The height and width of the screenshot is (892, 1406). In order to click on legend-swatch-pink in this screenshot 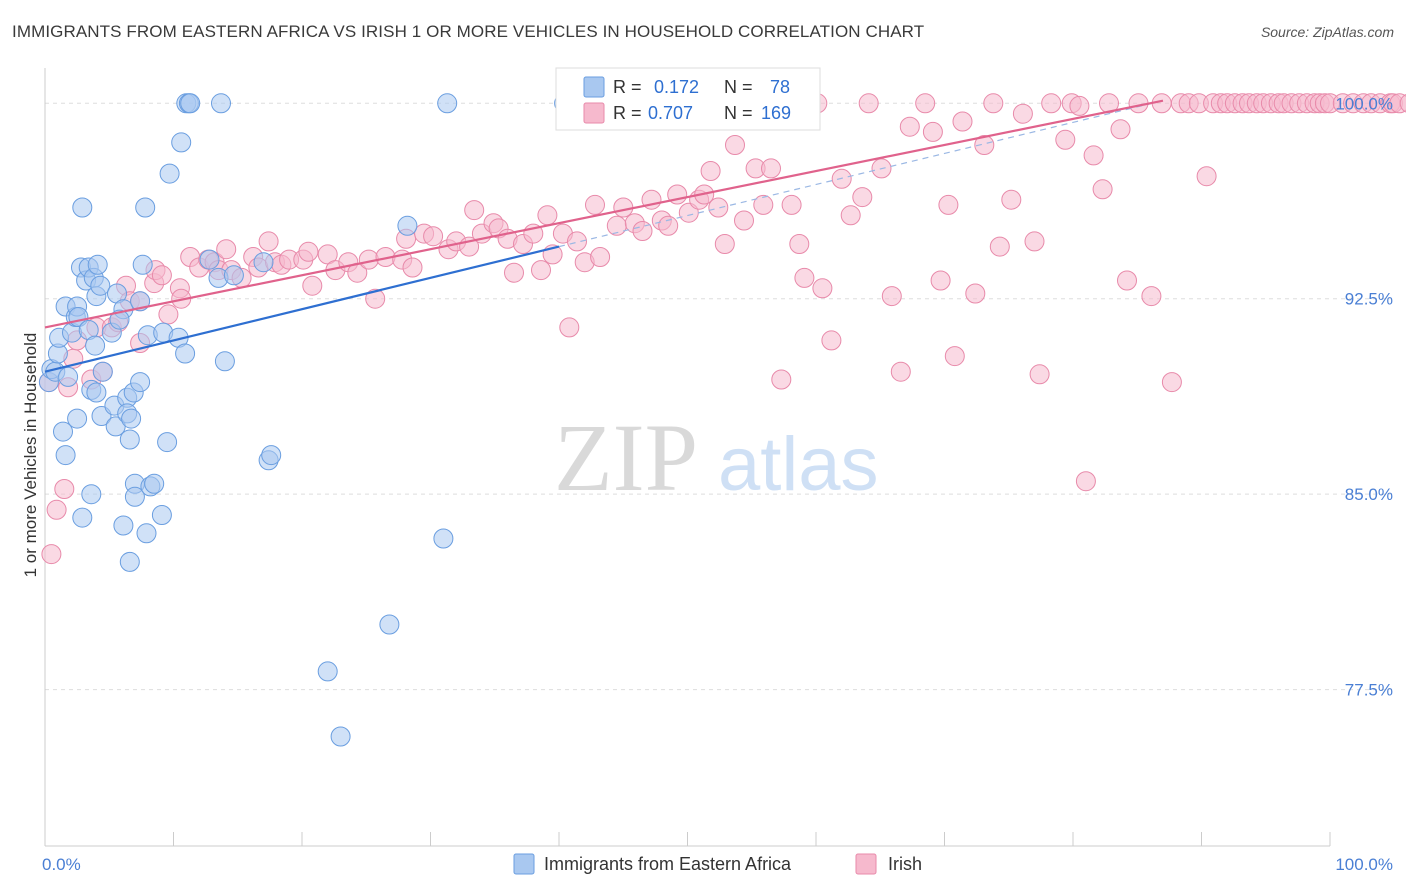, I will do `click(594, 113)`.